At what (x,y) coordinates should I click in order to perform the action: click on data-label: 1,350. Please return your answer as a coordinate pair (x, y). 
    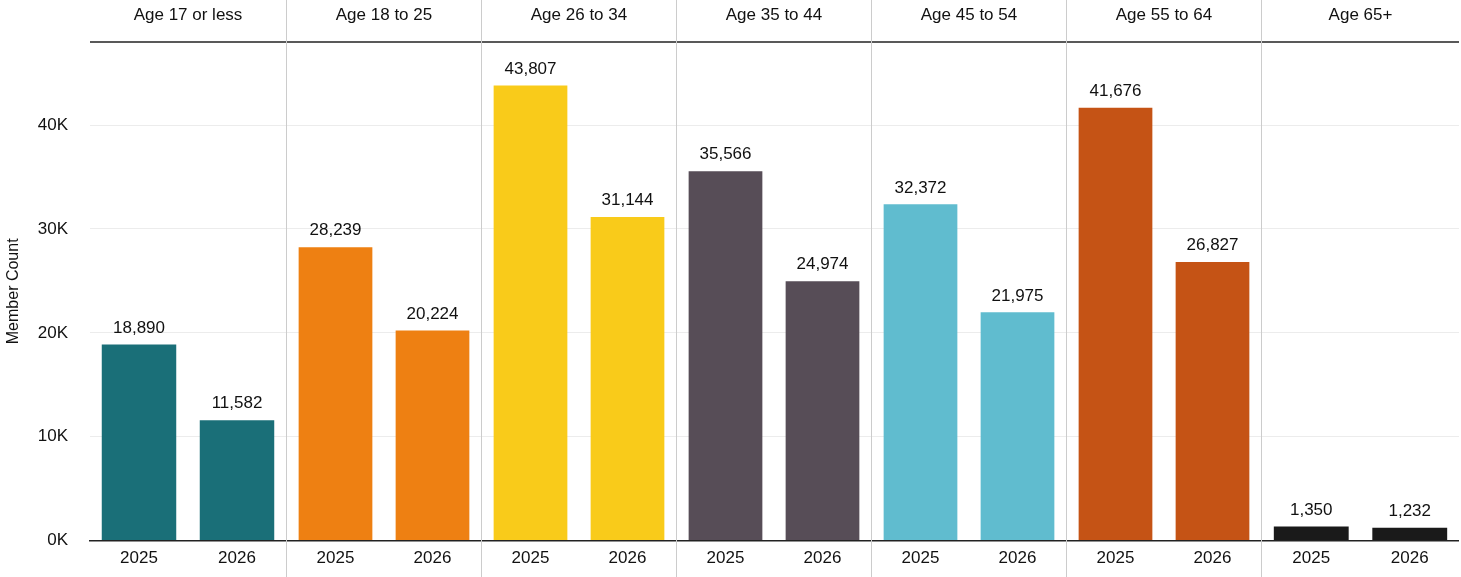
    Looking at the image, I should click on (1311, 509).